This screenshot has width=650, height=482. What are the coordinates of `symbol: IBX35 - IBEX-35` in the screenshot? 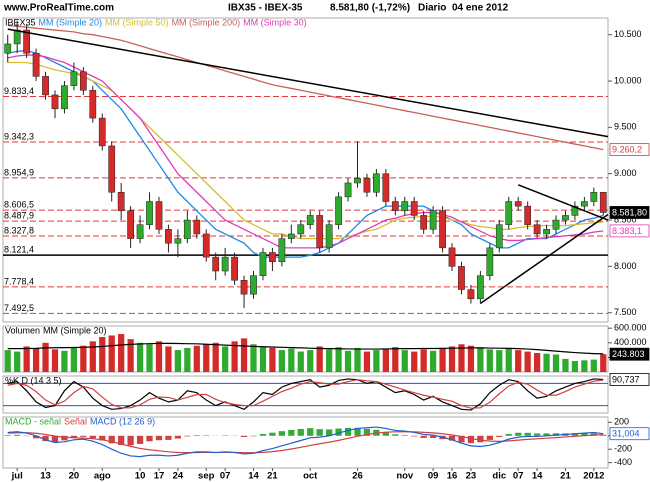 It's located at (265, 8).